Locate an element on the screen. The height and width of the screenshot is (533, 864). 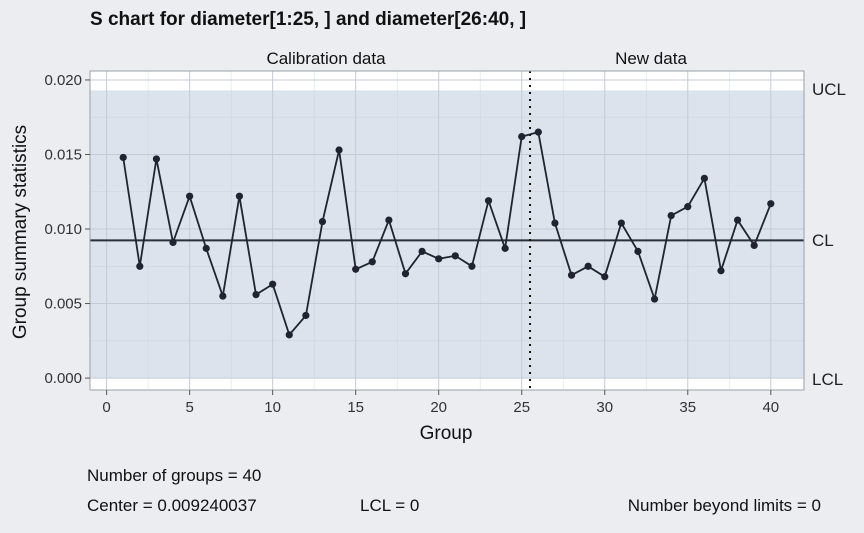
x-tick-label: 40 is located at coordinates (770, 407).